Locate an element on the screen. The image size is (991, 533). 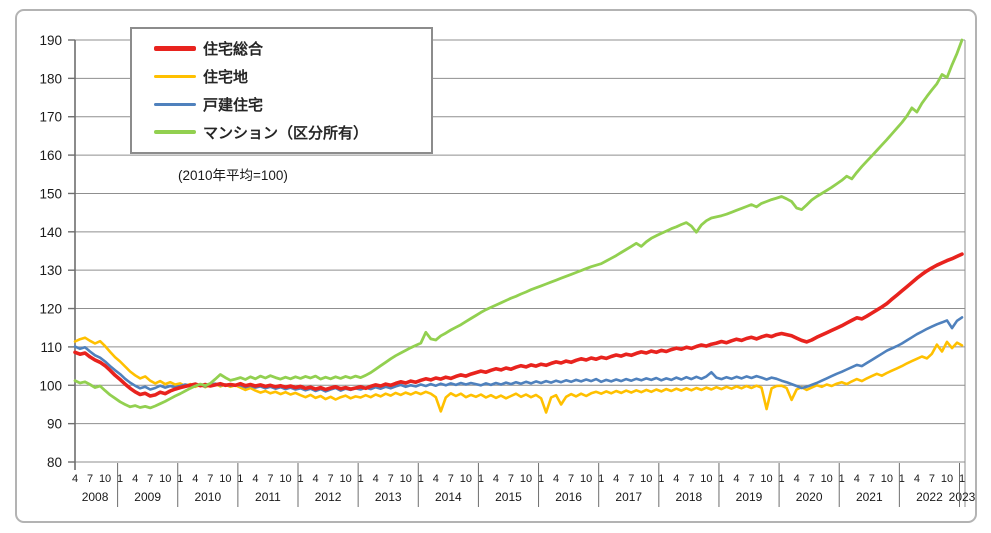
legend-label: 住宅地 is located at coordinates (226, 78).